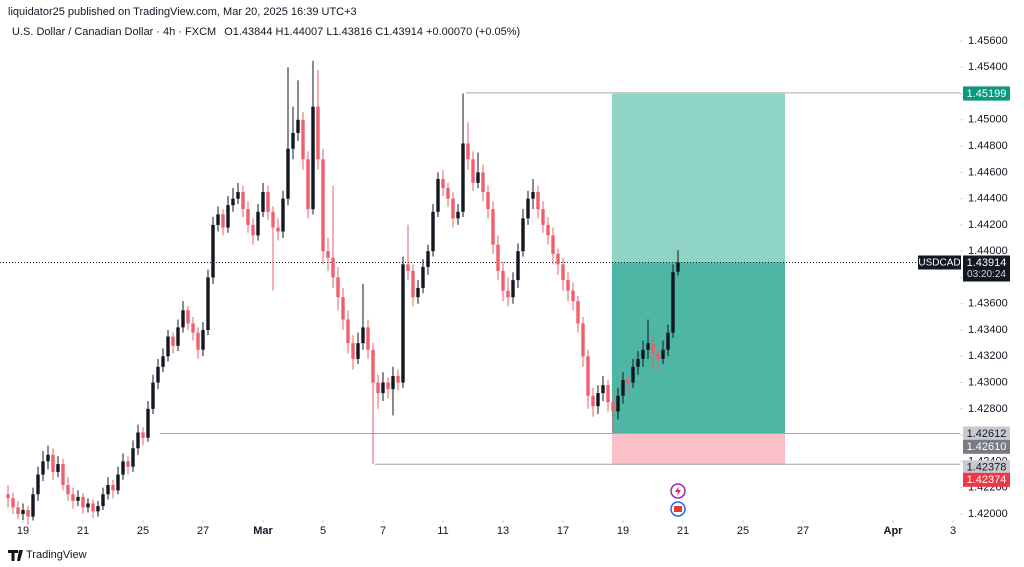 Image resolution: width=1024 pixels, height=567 pixels. What do you see at coordinates (988, 382) in the screenshot?
I see `y-tick-label: 1.43000` at bounding box center [988, 382].